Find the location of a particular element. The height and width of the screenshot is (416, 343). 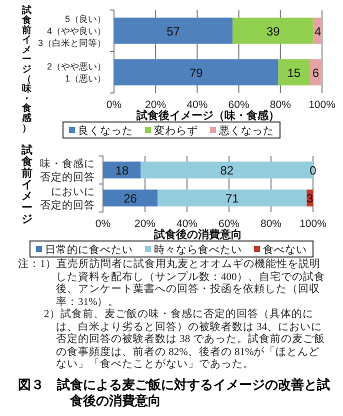

data-label: 15 is located at coordinates (294, 73).